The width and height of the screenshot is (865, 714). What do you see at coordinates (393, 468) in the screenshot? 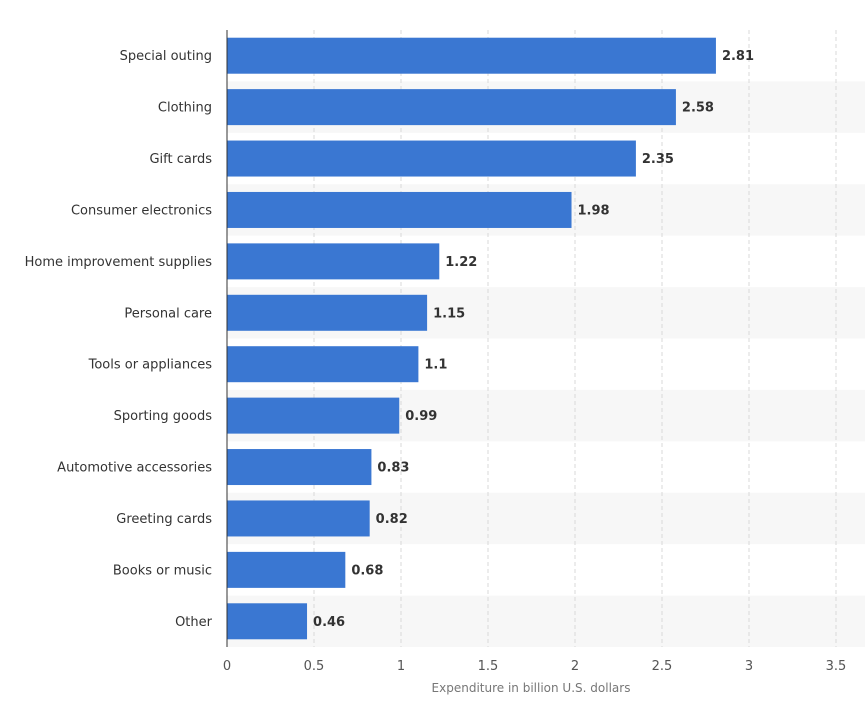
I see `value-label: 0.83` at bounding box center [393, 468].